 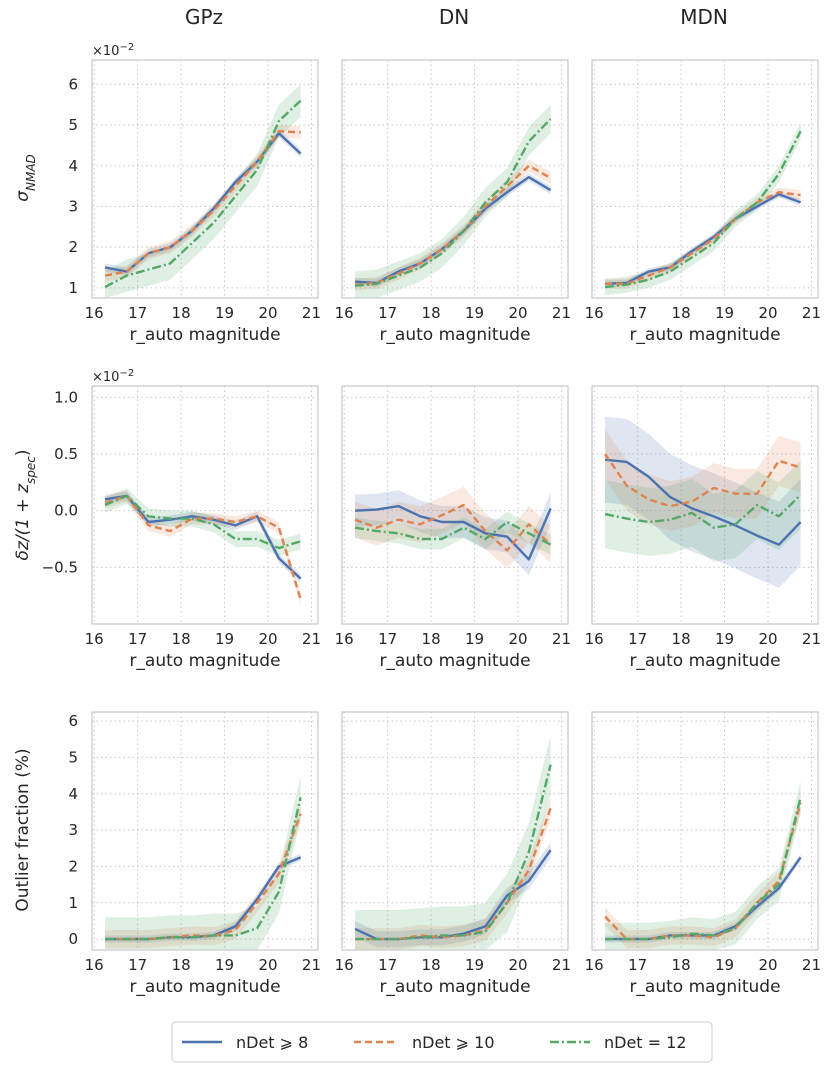 I want to click on y-tick-label: 0.5, so click(x=66, y=454).